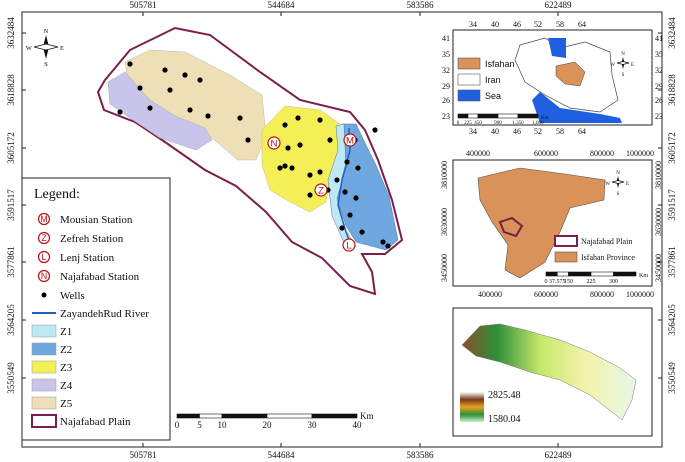  What do you see at coordinates (358, 425) in the screenshot?
I see `scale-label: 40` at bounding box center [358, 425].